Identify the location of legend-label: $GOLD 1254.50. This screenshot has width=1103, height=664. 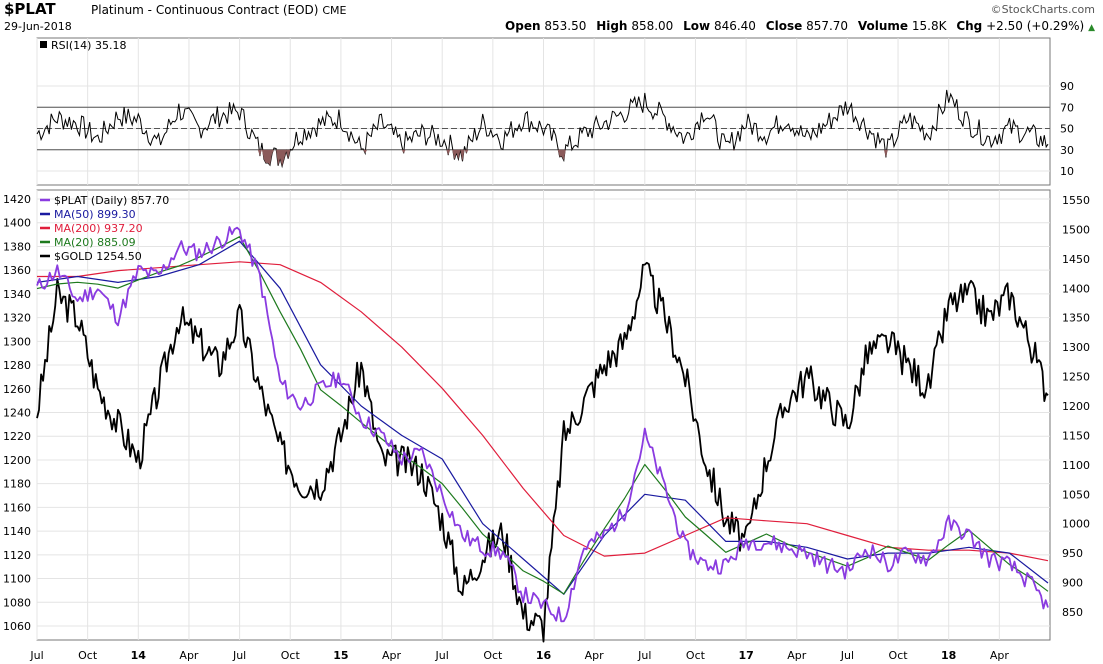
(98, 256).